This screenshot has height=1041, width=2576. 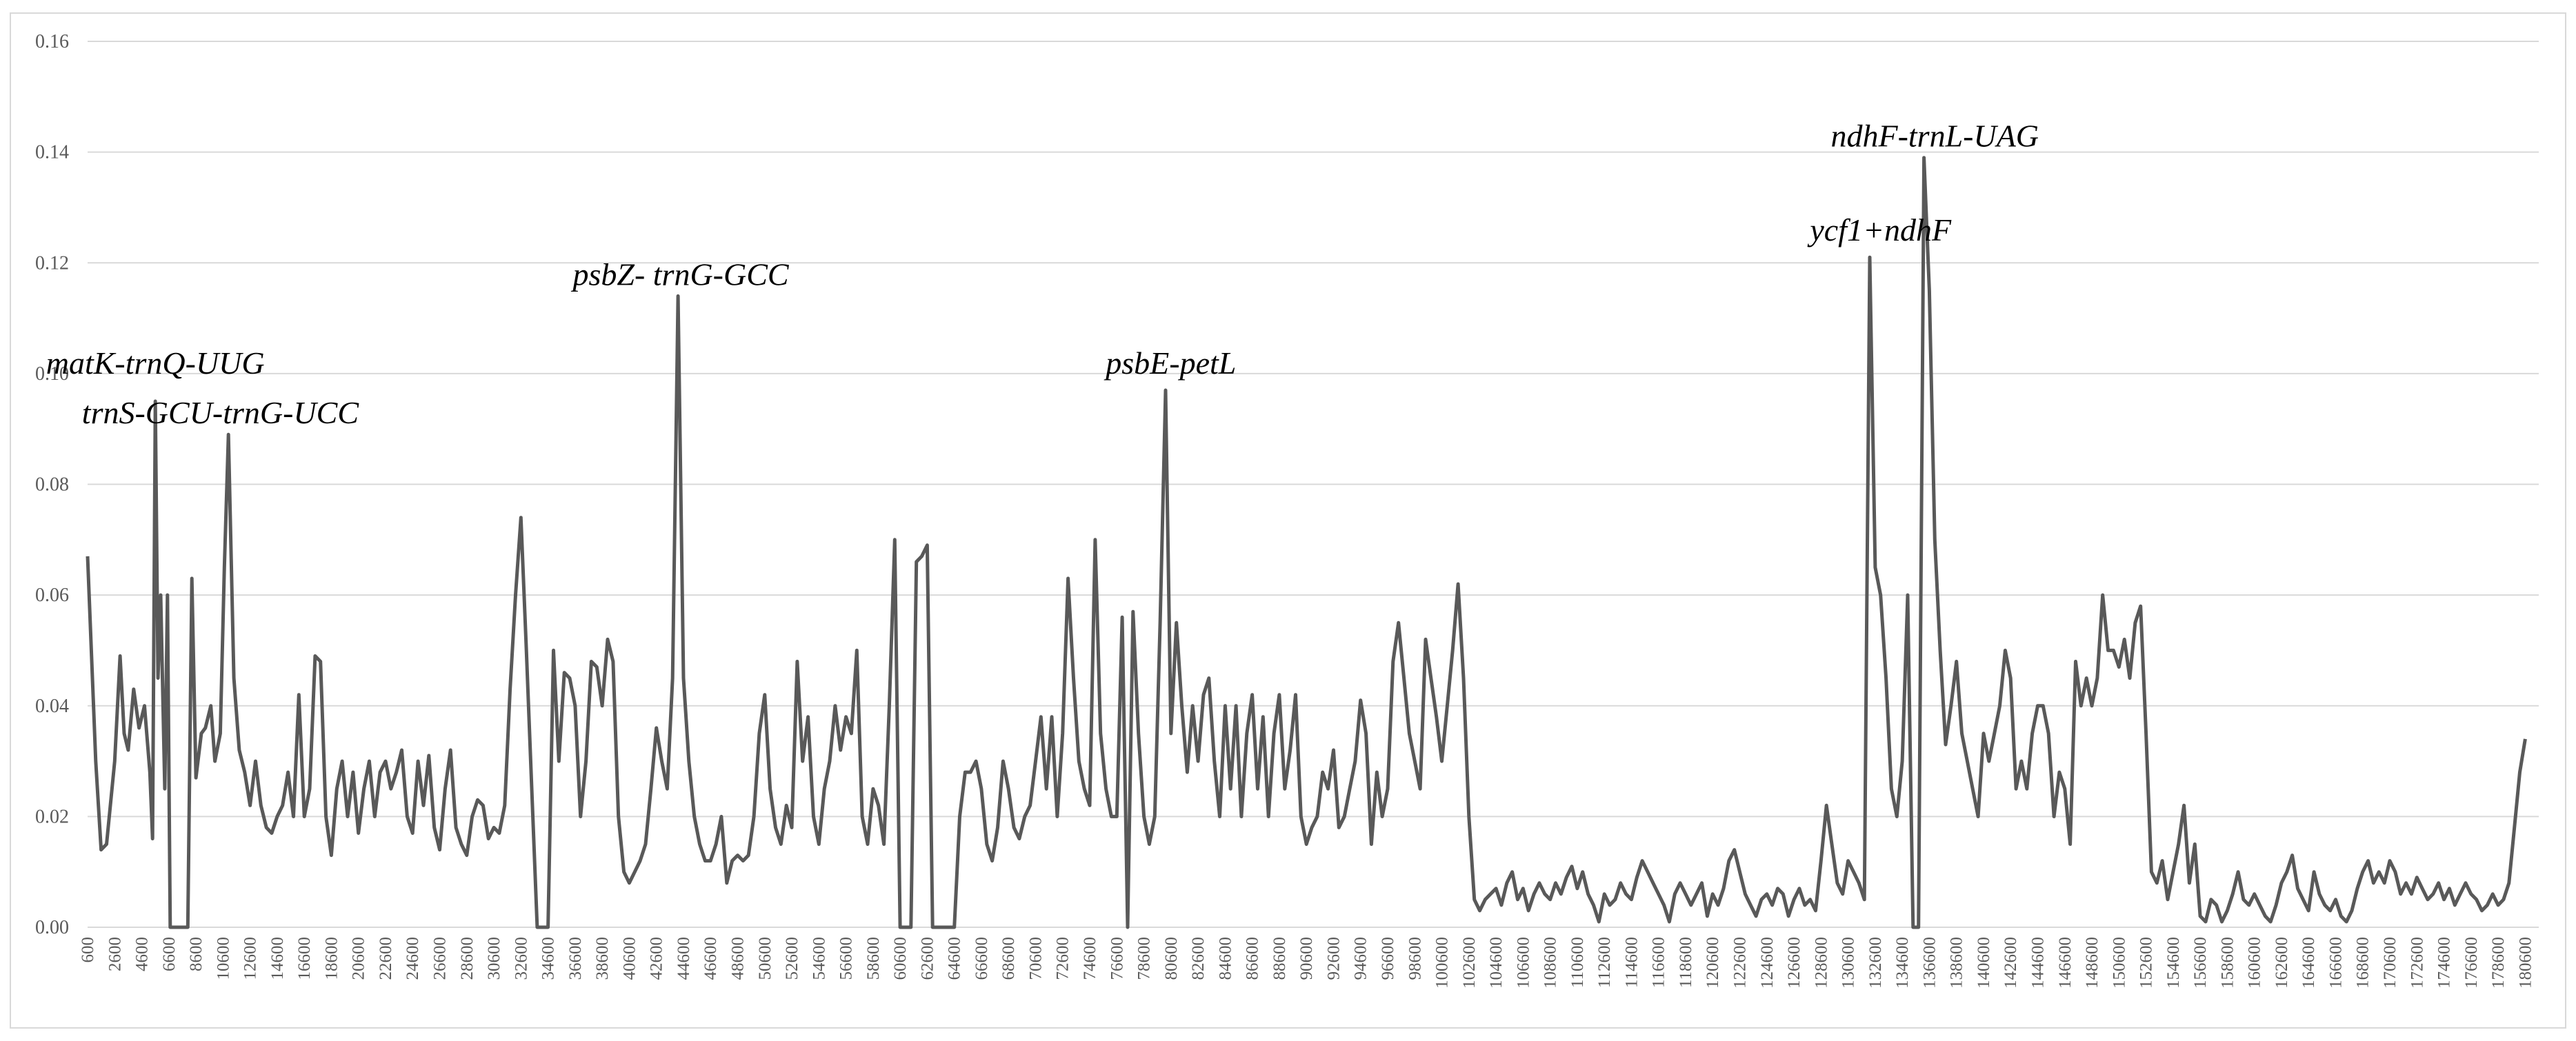 What do you see at coordinates (629, 959) in the screenshot?
I see `x-tick-label: 40600` at bounding box center [629, 959].